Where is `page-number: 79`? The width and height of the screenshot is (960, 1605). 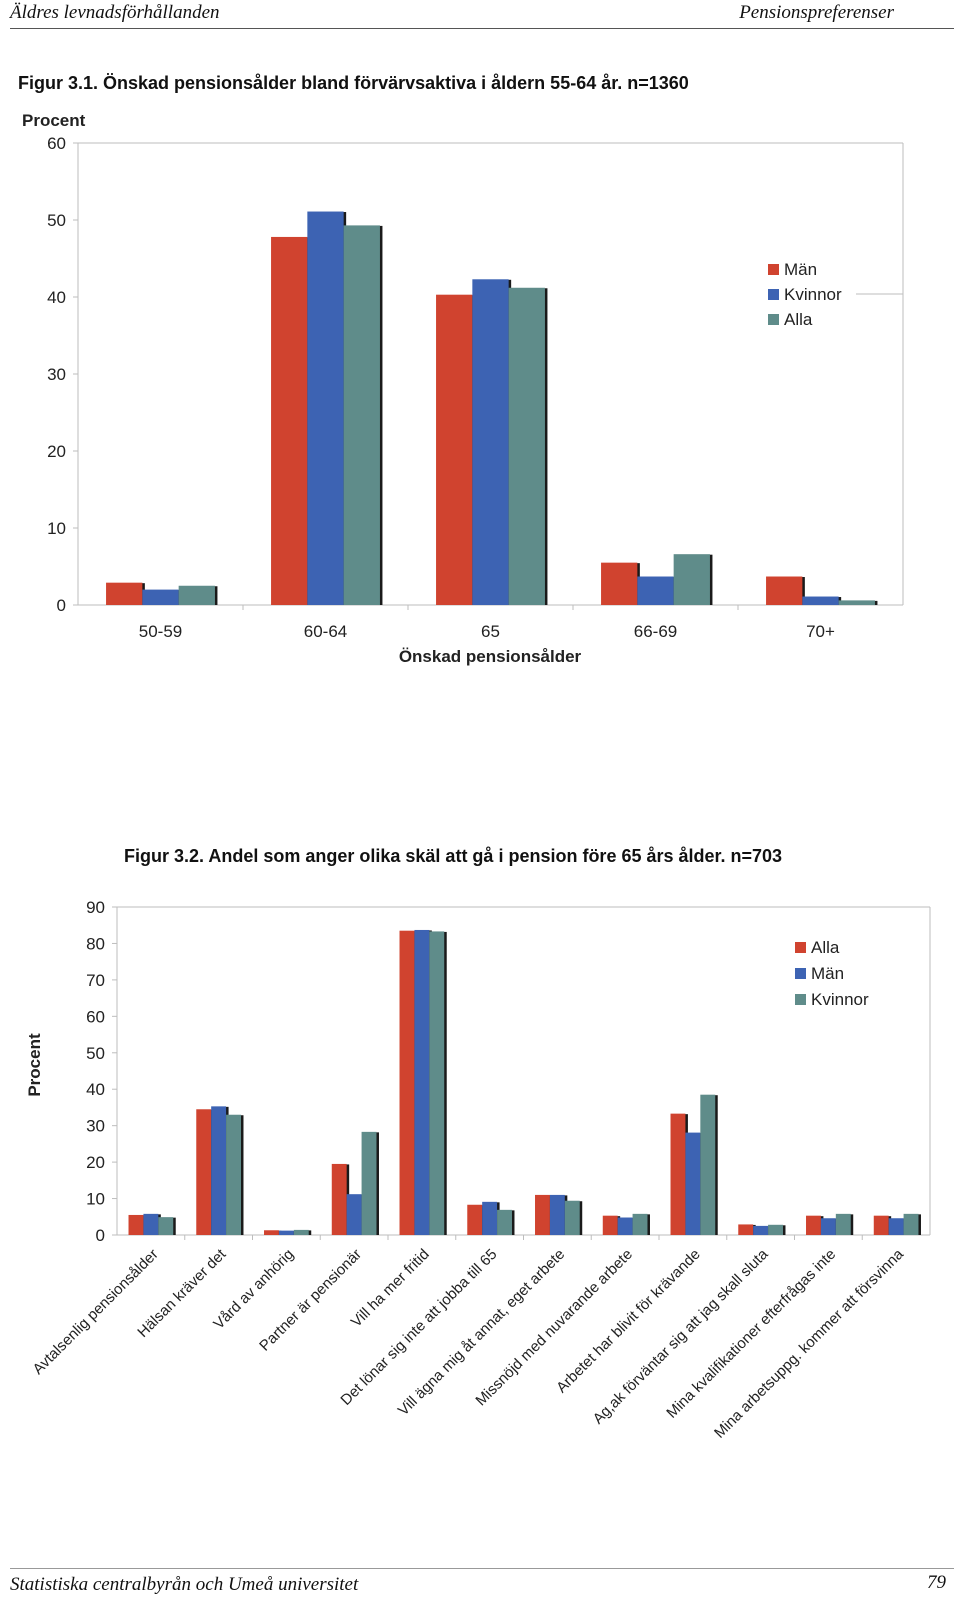 page-number: 79 is located at coordinates (936, 1582).